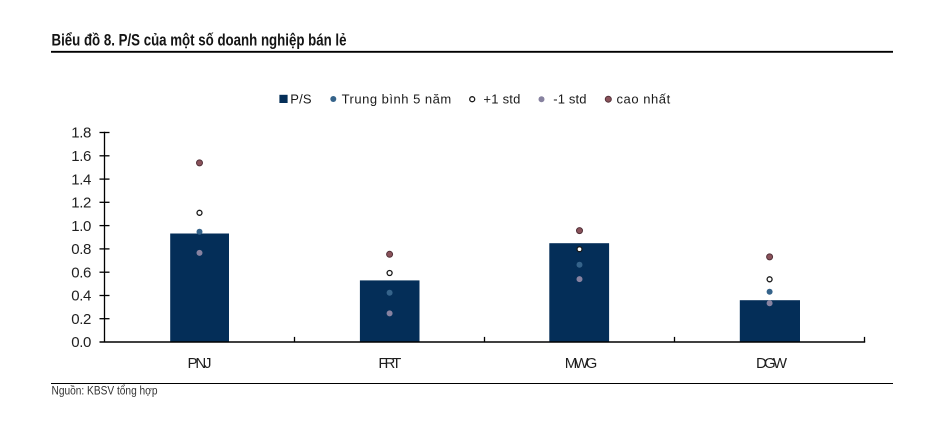  What do you see at coordinates (644, 98) in the screenshot?
I see `svg-text: cao nhất` at bounding box center [644, 98].